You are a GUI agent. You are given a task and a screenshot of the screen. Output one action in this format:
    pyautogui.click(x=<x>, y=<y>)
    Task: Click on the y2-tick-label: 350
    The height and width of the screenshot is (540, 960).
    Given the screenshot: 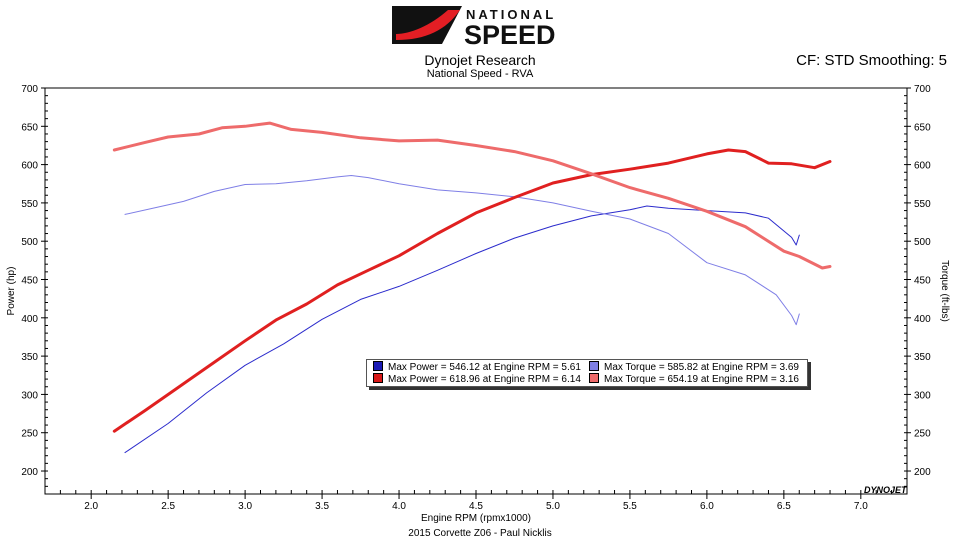 What is the action you would take?
    pyautogui.click(x=922, y=357)
    